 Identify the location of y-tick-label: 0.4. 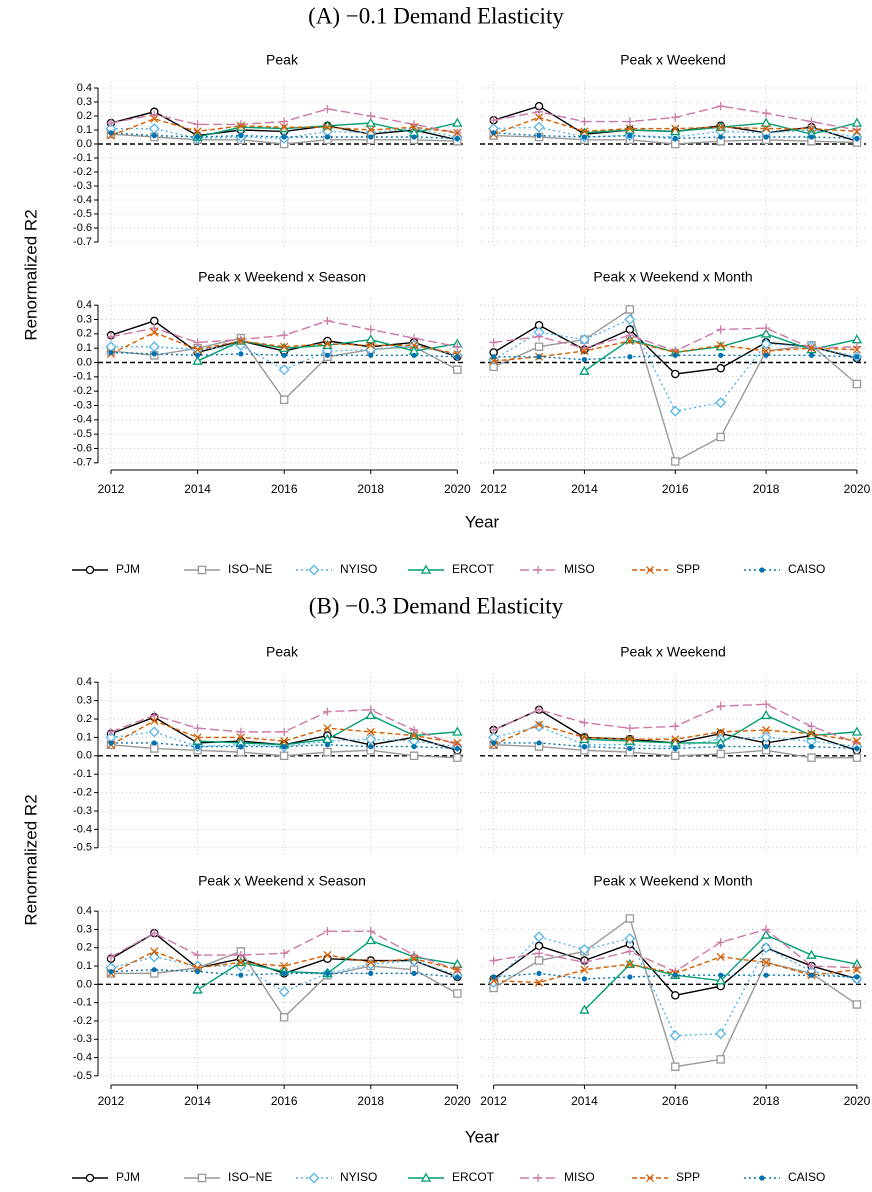
(84, 682).